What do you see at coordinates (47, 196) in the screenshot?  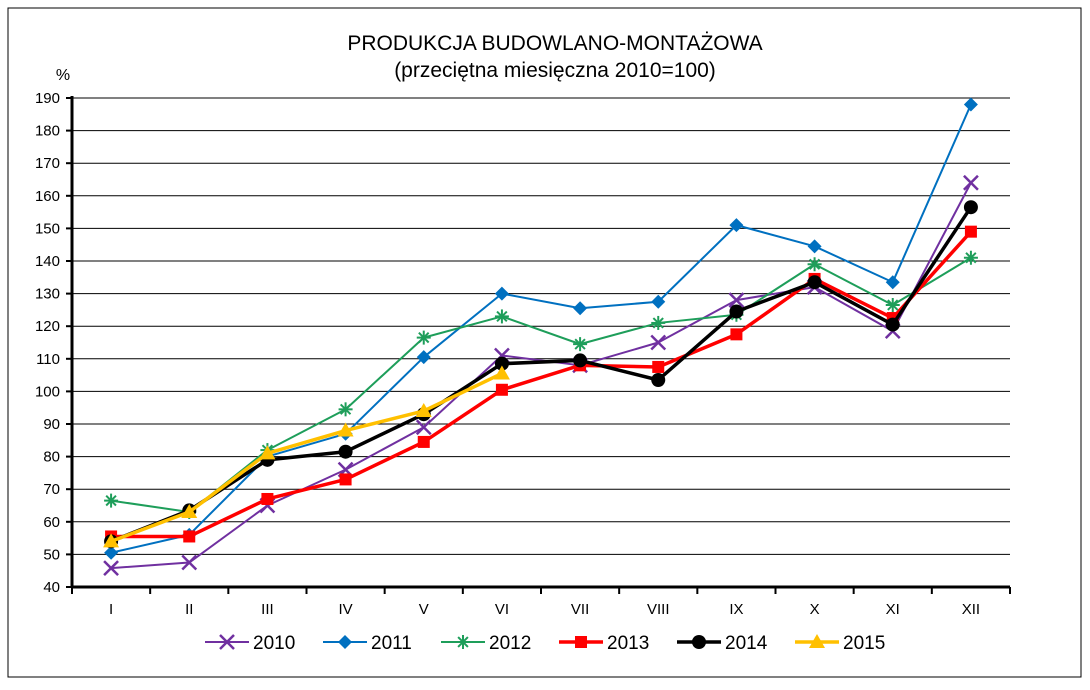 I see `y-tick-label: 160` at bounding box center [47, 196].